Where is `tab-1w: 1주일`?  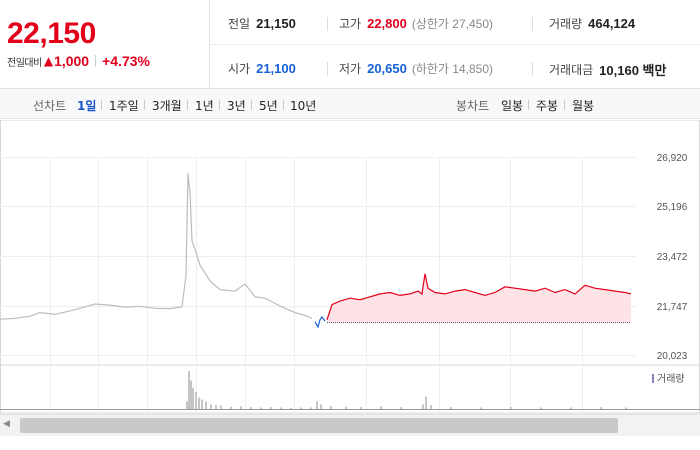
tab-1w: 1주일 is located at coordinates (124, 106).